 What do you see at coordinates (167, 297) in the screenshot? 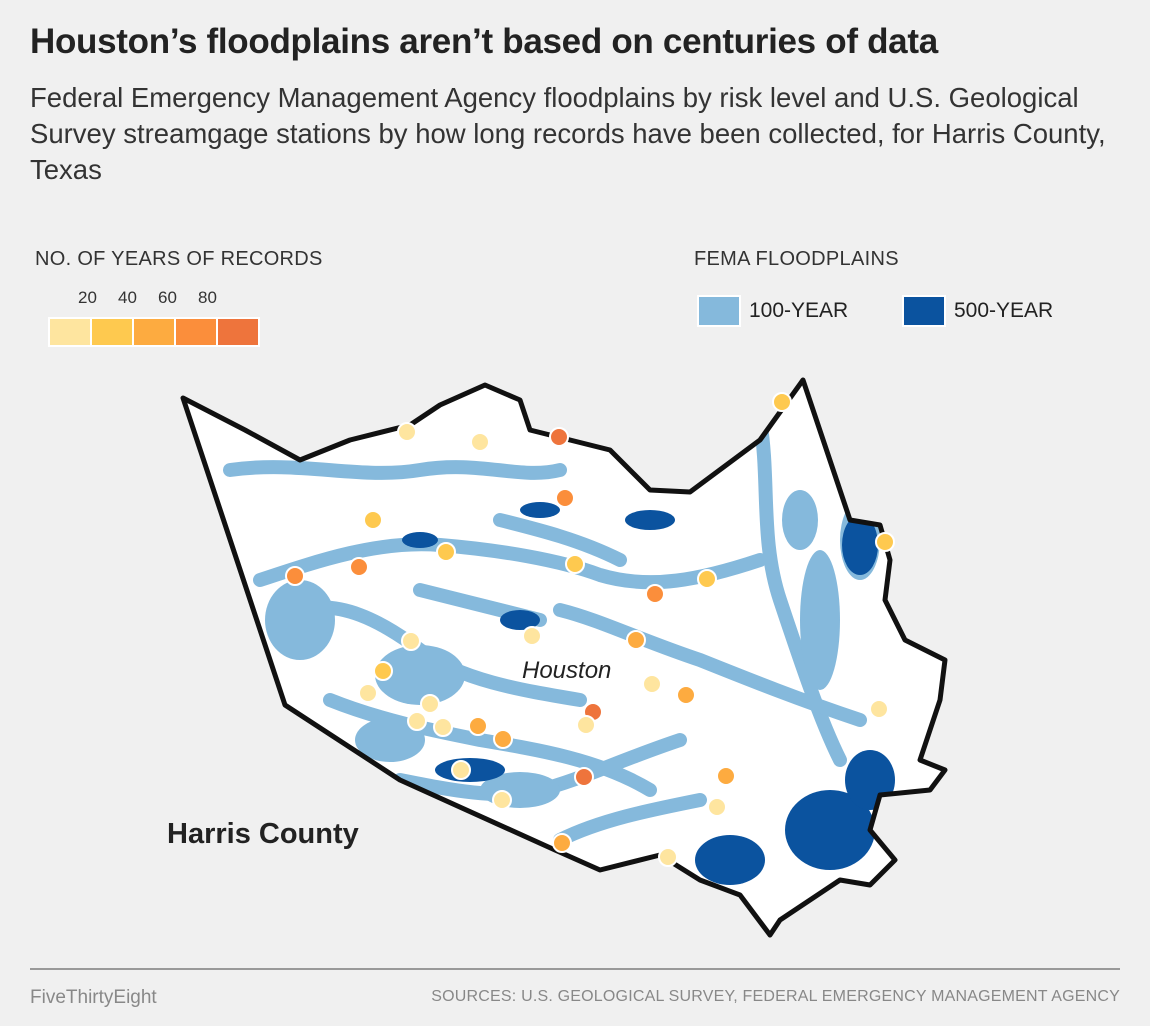
I see `tick-label: 60` at bounding box center [167, 297].